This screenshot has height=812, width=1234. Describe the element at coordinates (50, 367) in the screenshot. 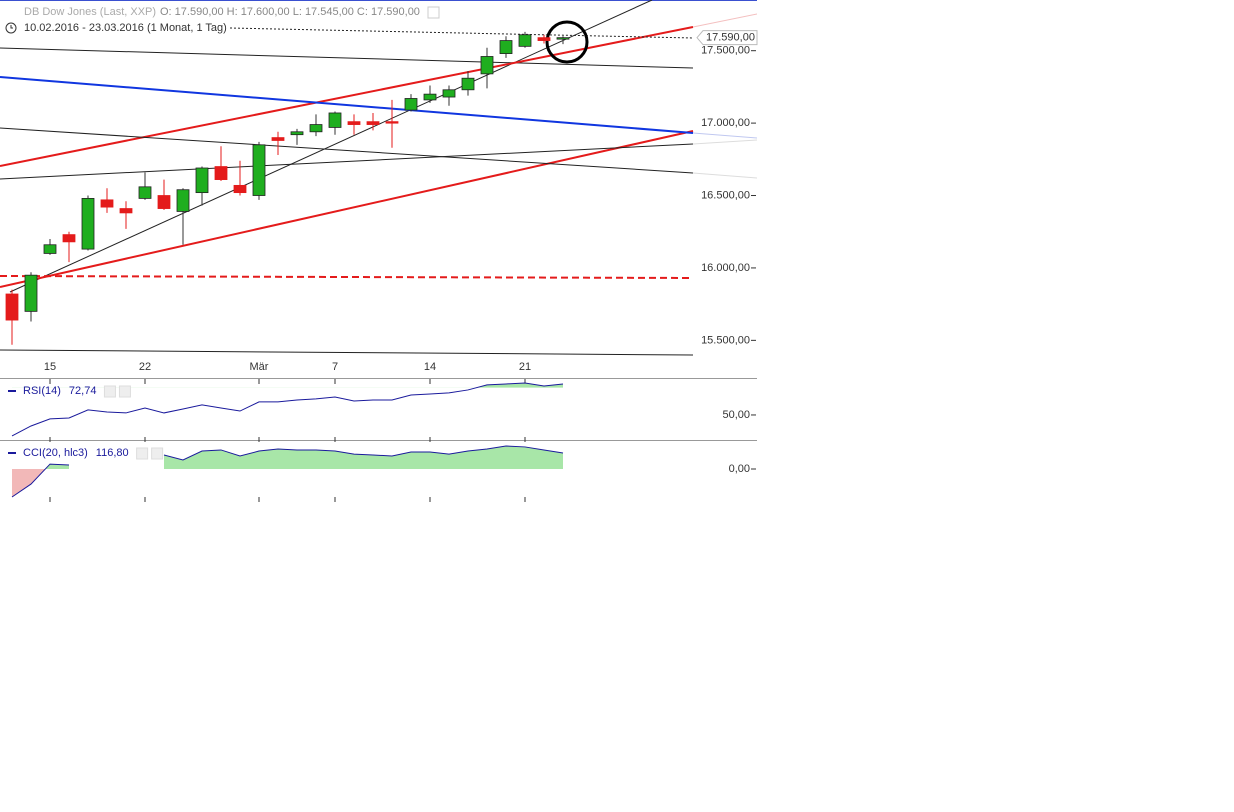

I see `x-tick-label: 15` at that location.